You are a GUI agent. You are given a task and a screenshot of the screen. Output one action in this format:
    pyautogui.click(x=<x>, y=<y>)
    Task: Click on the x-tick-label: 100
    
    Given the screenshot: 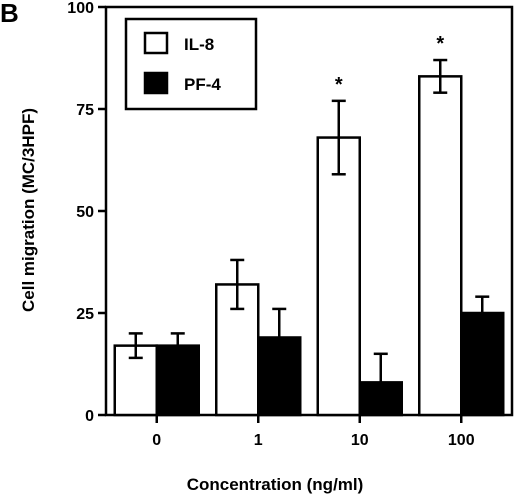 What is the action you would take?
    pyautogui.click(x=461, y=440)
    